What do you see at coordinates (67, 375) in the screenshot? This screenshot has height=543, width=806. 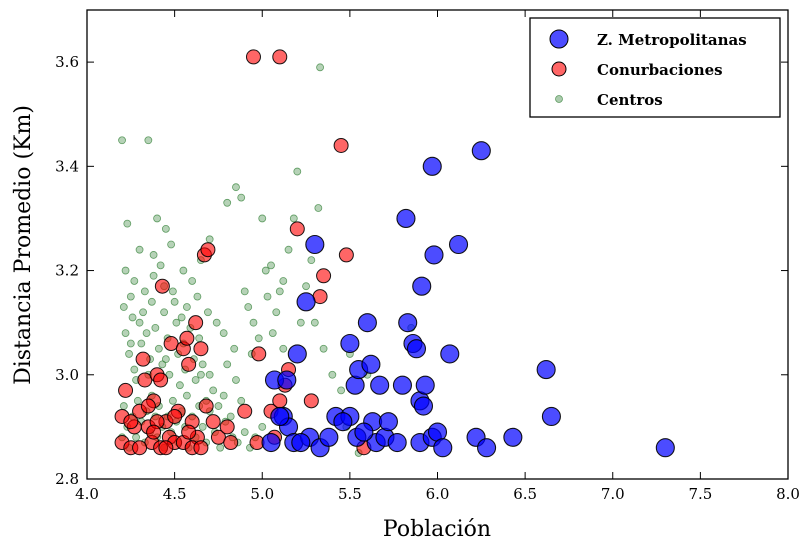 I see `y-tick-label: 3.0` at bounding box center [67, 375].